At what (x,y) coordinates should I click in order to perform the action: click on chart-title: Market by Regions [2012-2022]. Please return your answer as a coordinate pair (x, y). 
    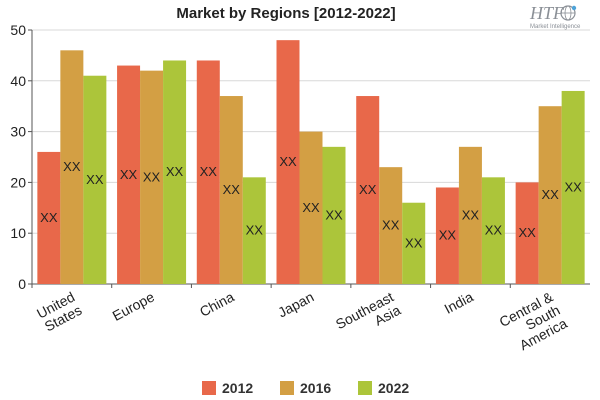
    Looking at the image, I should click on (285, 13).